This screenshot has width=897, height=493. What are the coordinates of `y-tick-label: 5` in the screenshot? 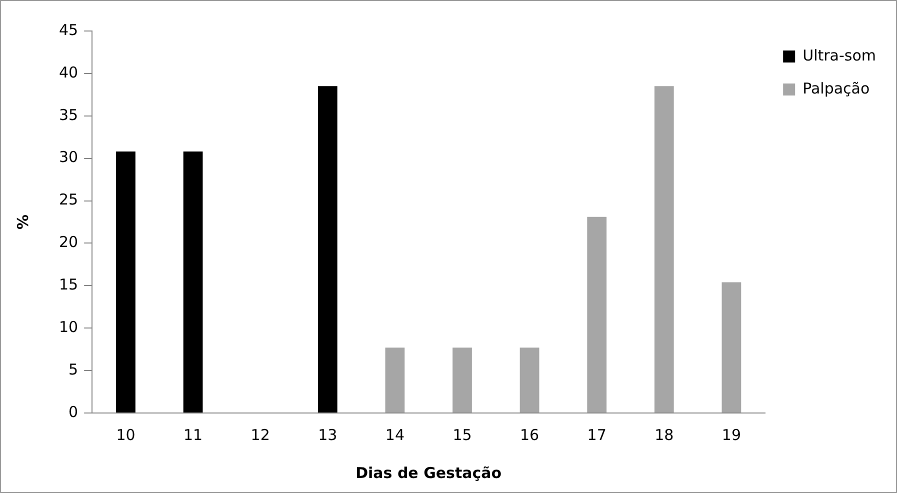 It's located at (73, 369).